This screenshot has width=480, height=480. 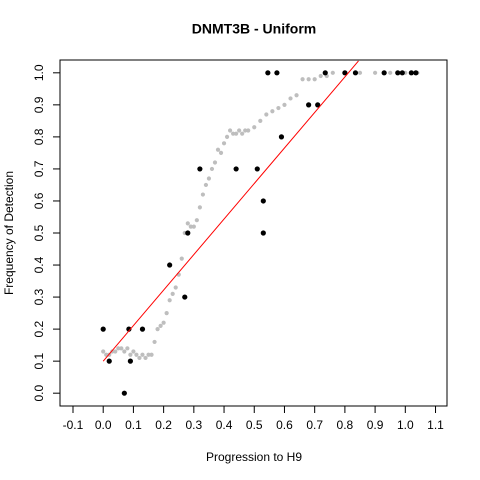 What do you see at coordinates (39, 200) in the screenshot?
I see `y-tick-label: 0.6` at bounding box center [39, 200].